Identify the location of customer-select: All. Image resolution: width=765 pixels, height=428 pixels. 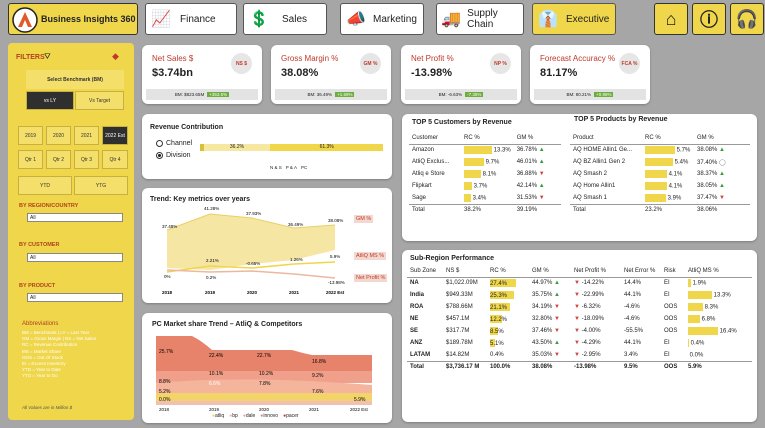
(75, 257).